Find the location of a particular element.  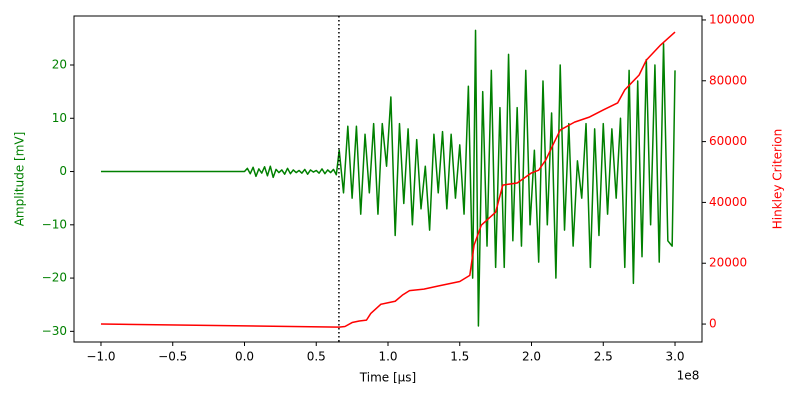

y2-tick-label: 80000 is located at coordinates (728, 80).